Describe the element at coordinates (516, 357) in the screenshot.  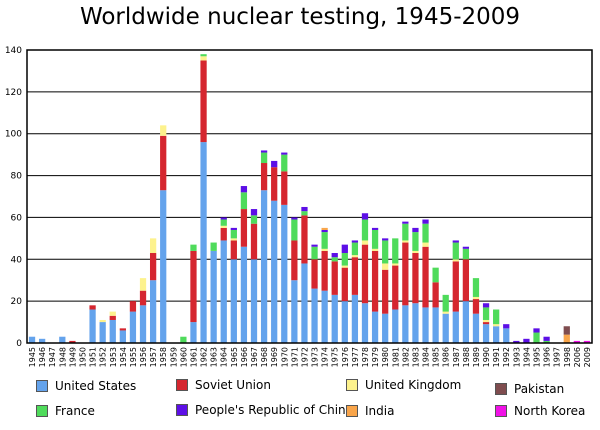
I see `x-tick-label: 1993` at that location.